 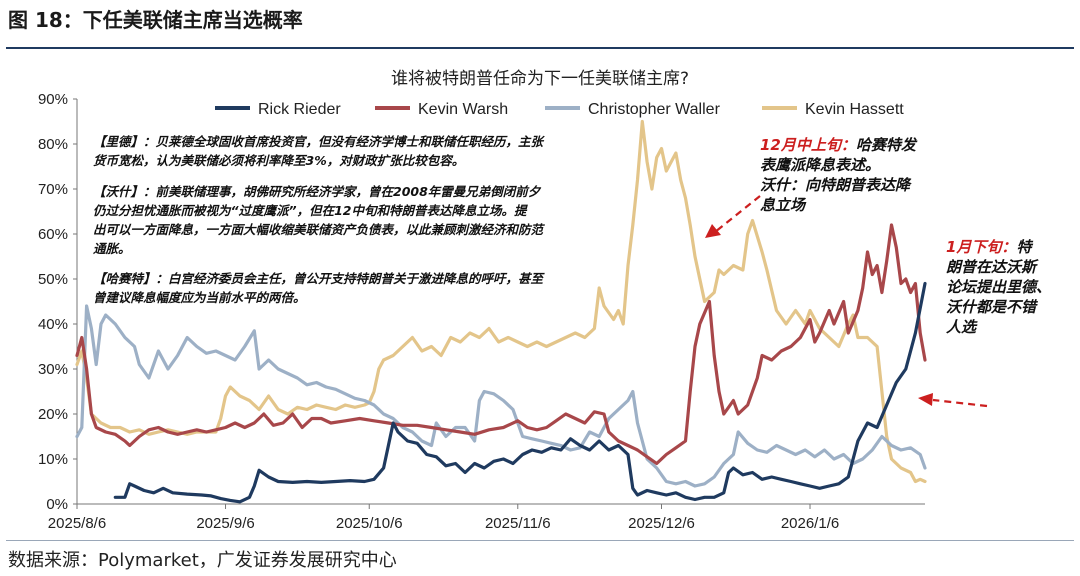 What do you see at coordinates (124, 278) in the screenshot?
I see `note-label: 【哈赛特】` at bounding box center [124, 278].